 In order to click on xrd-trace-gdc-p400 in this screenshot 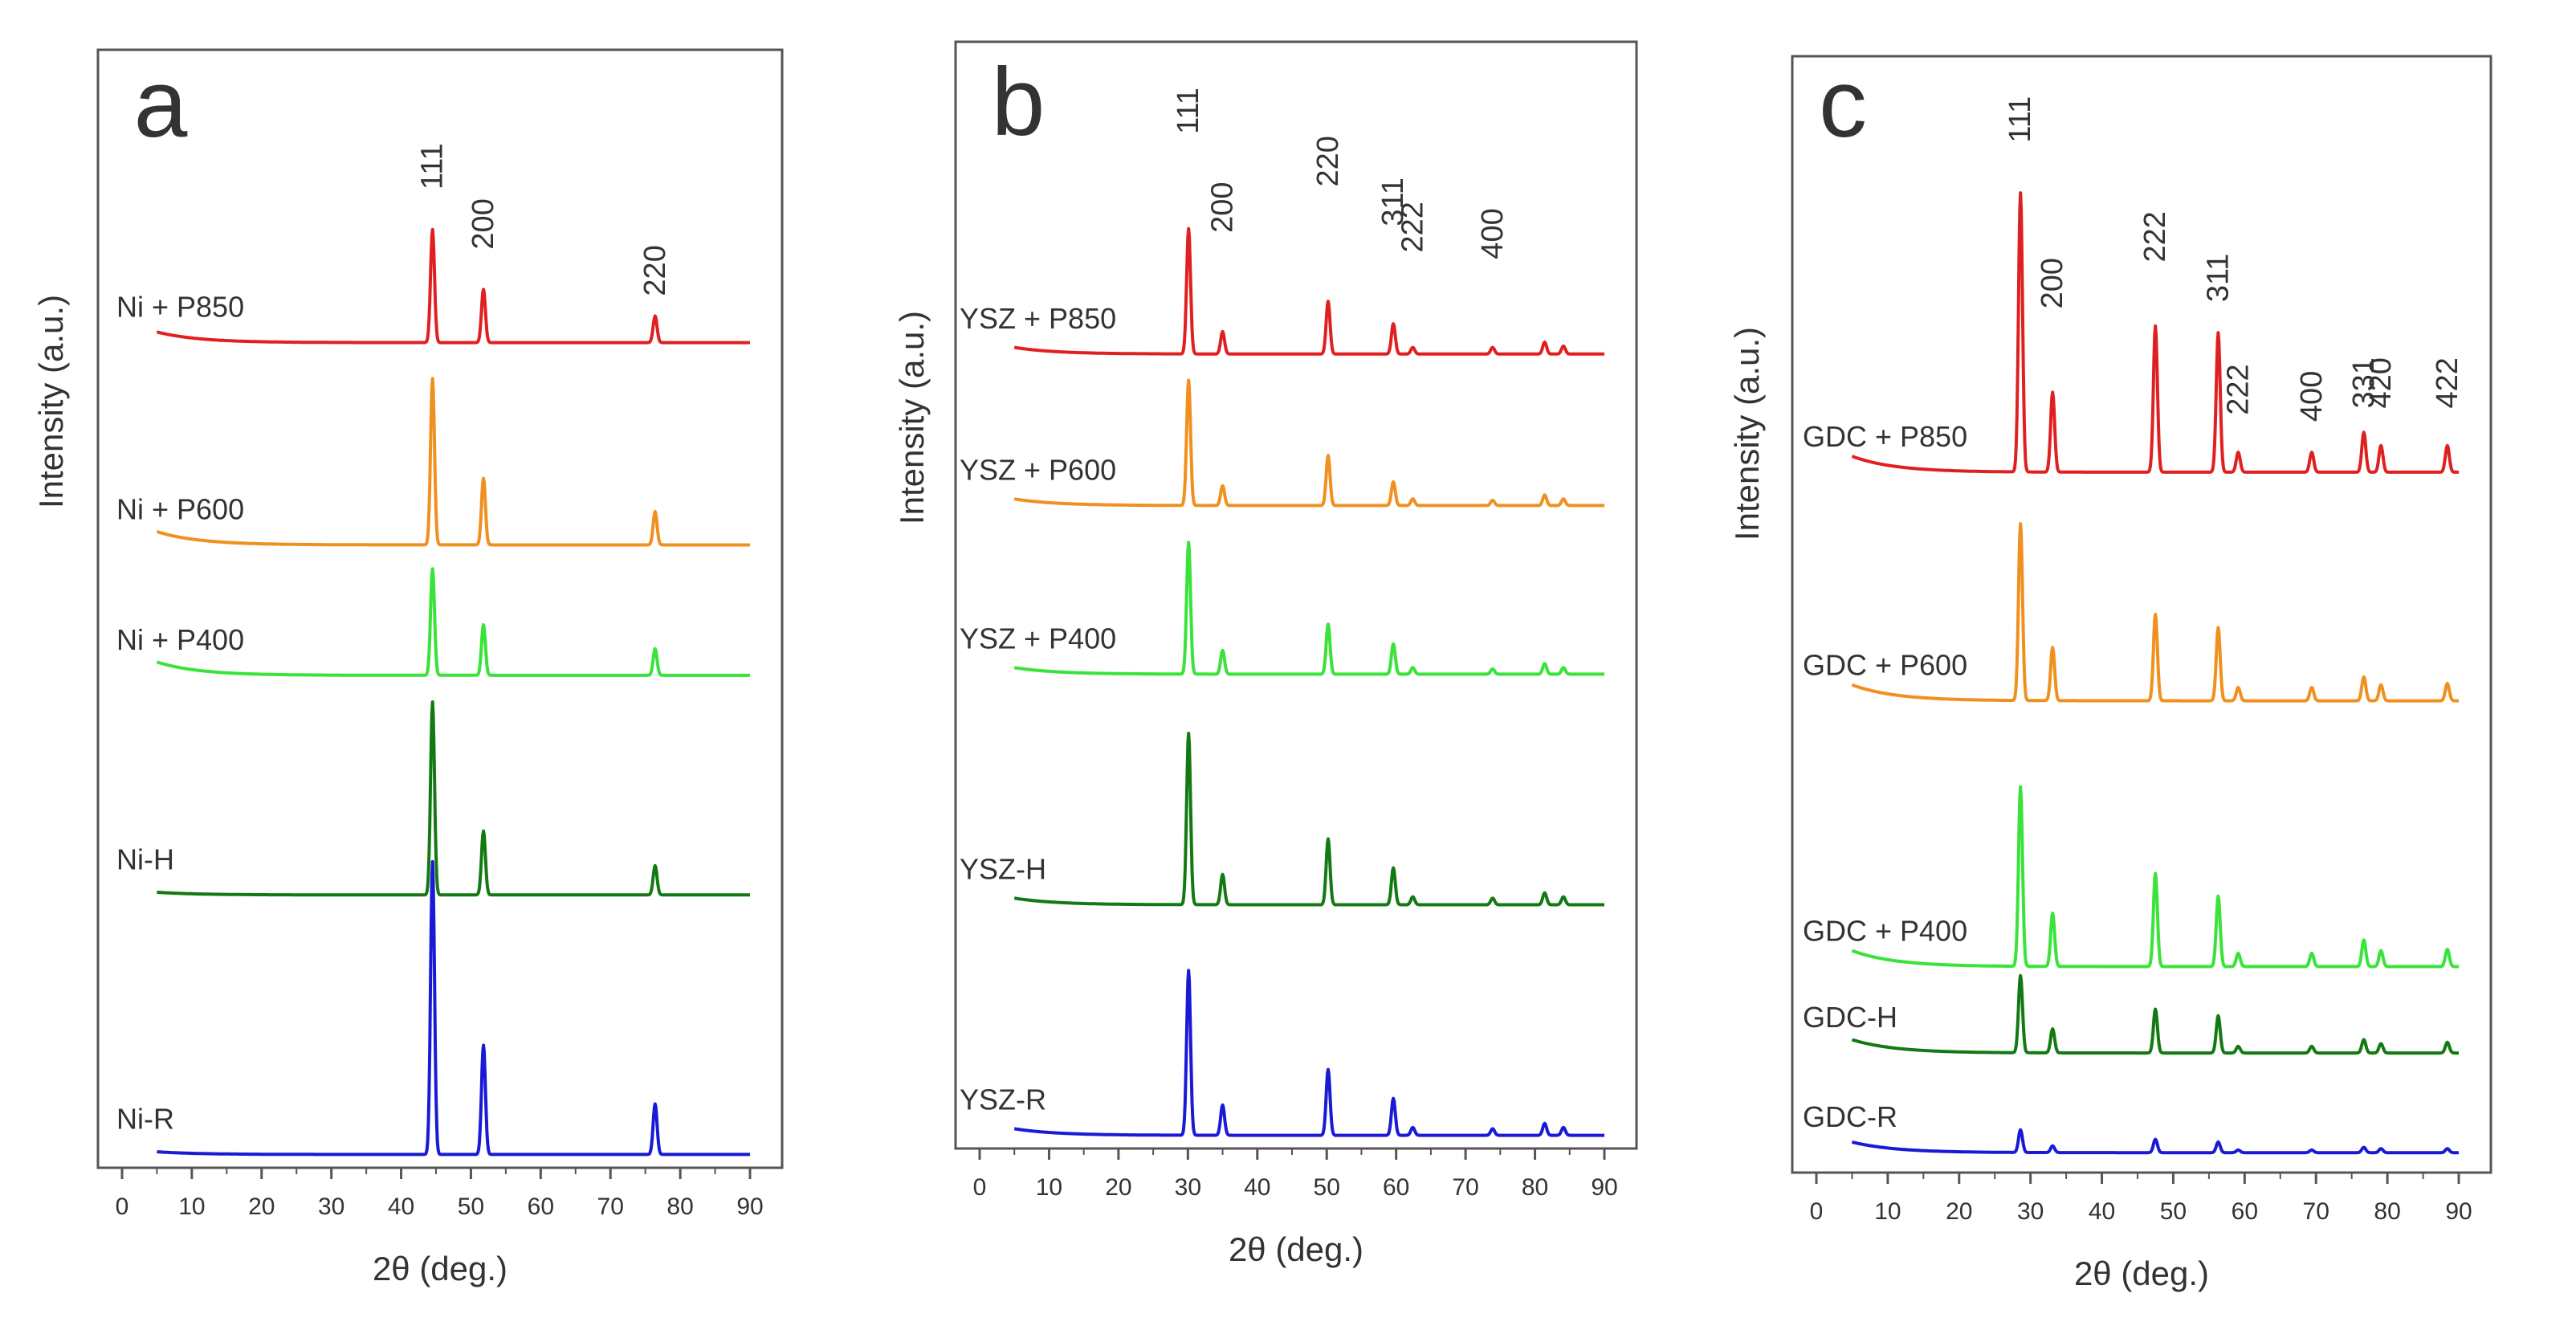, I will do `click(2155, 877)`.